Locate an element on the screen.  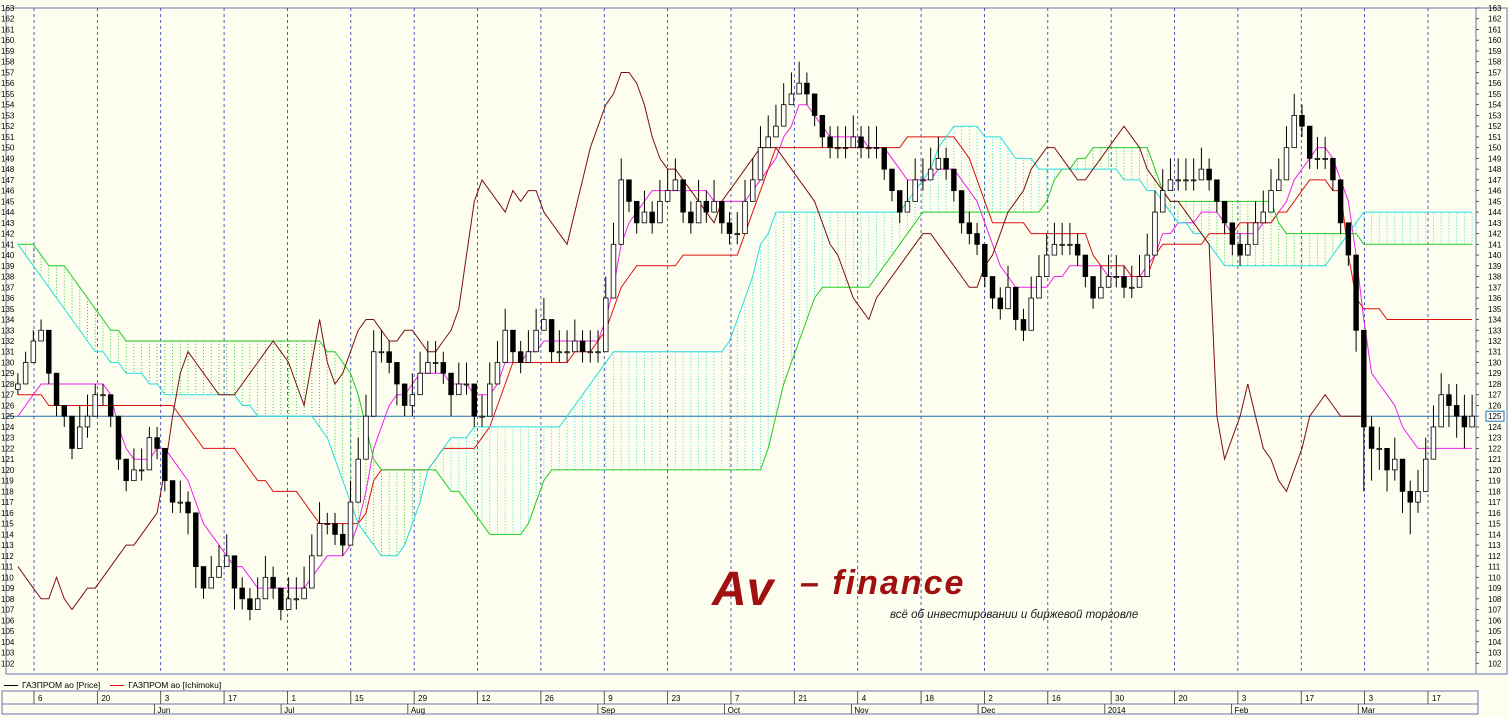
y-tick-label-right: 140 is located at coordinates (1495, 255).